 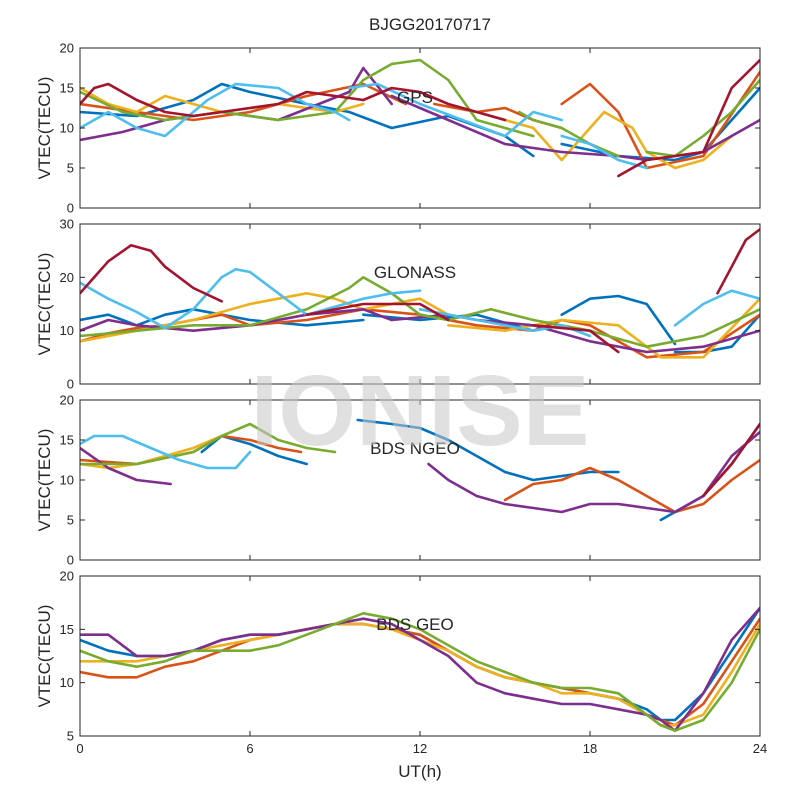 What do you see at coordinates (67, 224) in the screenshot?
I see `y-tick-label: 30` at bounding box center [67, 224].